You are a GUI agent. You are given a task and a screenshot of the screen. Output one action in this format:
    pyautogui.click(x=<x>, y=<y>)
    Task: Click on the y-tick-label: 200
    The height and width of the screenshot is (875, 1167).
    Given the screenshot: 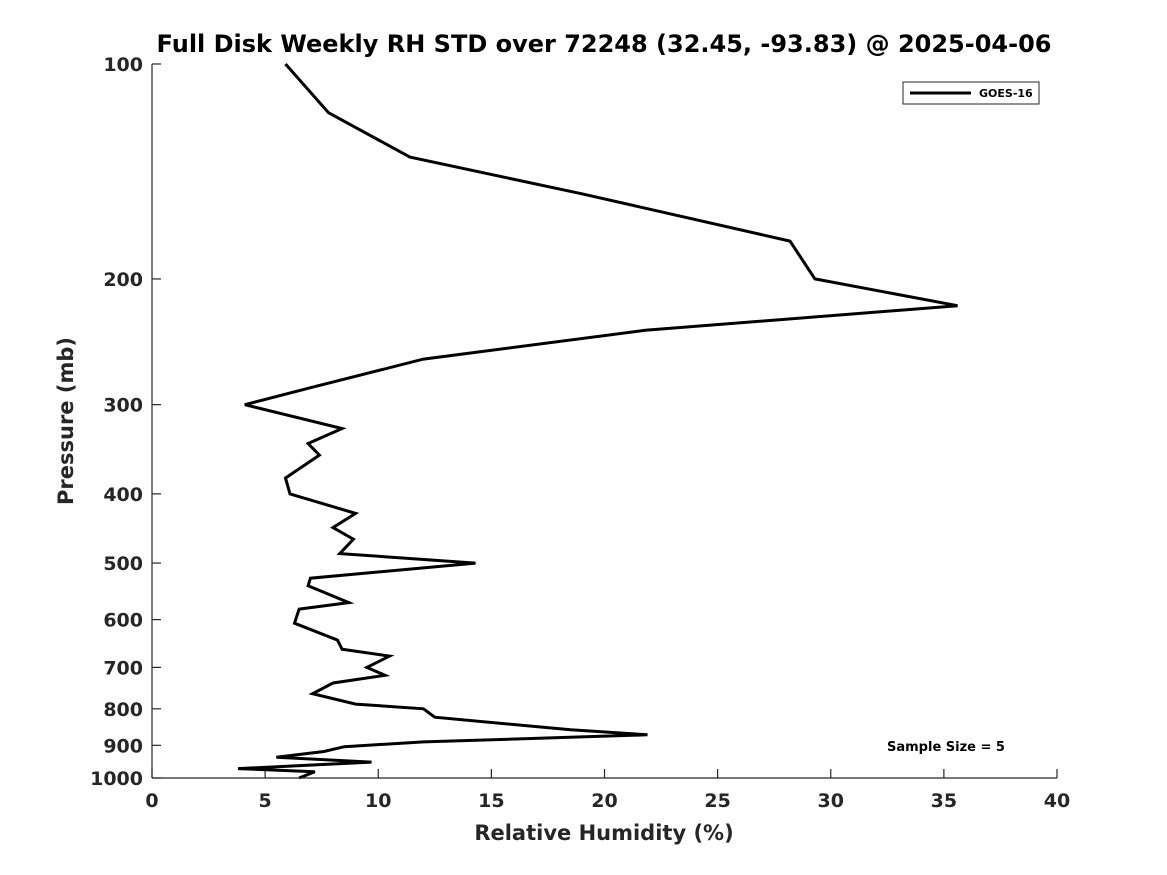 What is the action you would take?
    pyautogui.click(x=123, y=280)
    